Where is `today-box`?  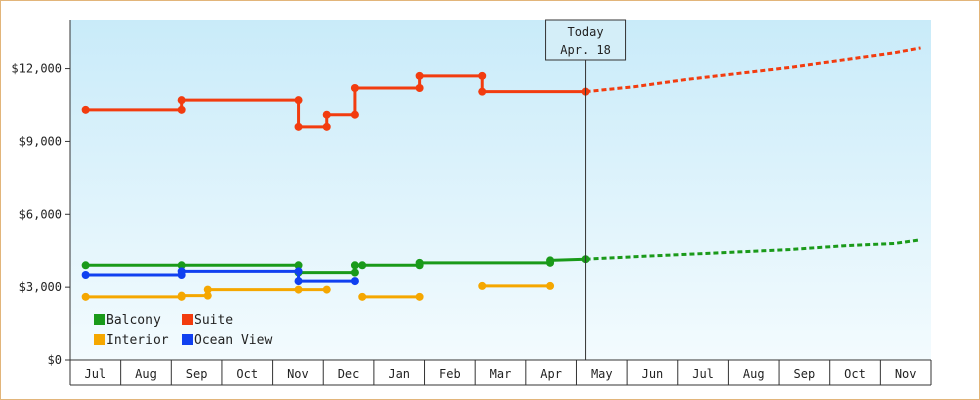 today-box is located at coordinates (586, 40).